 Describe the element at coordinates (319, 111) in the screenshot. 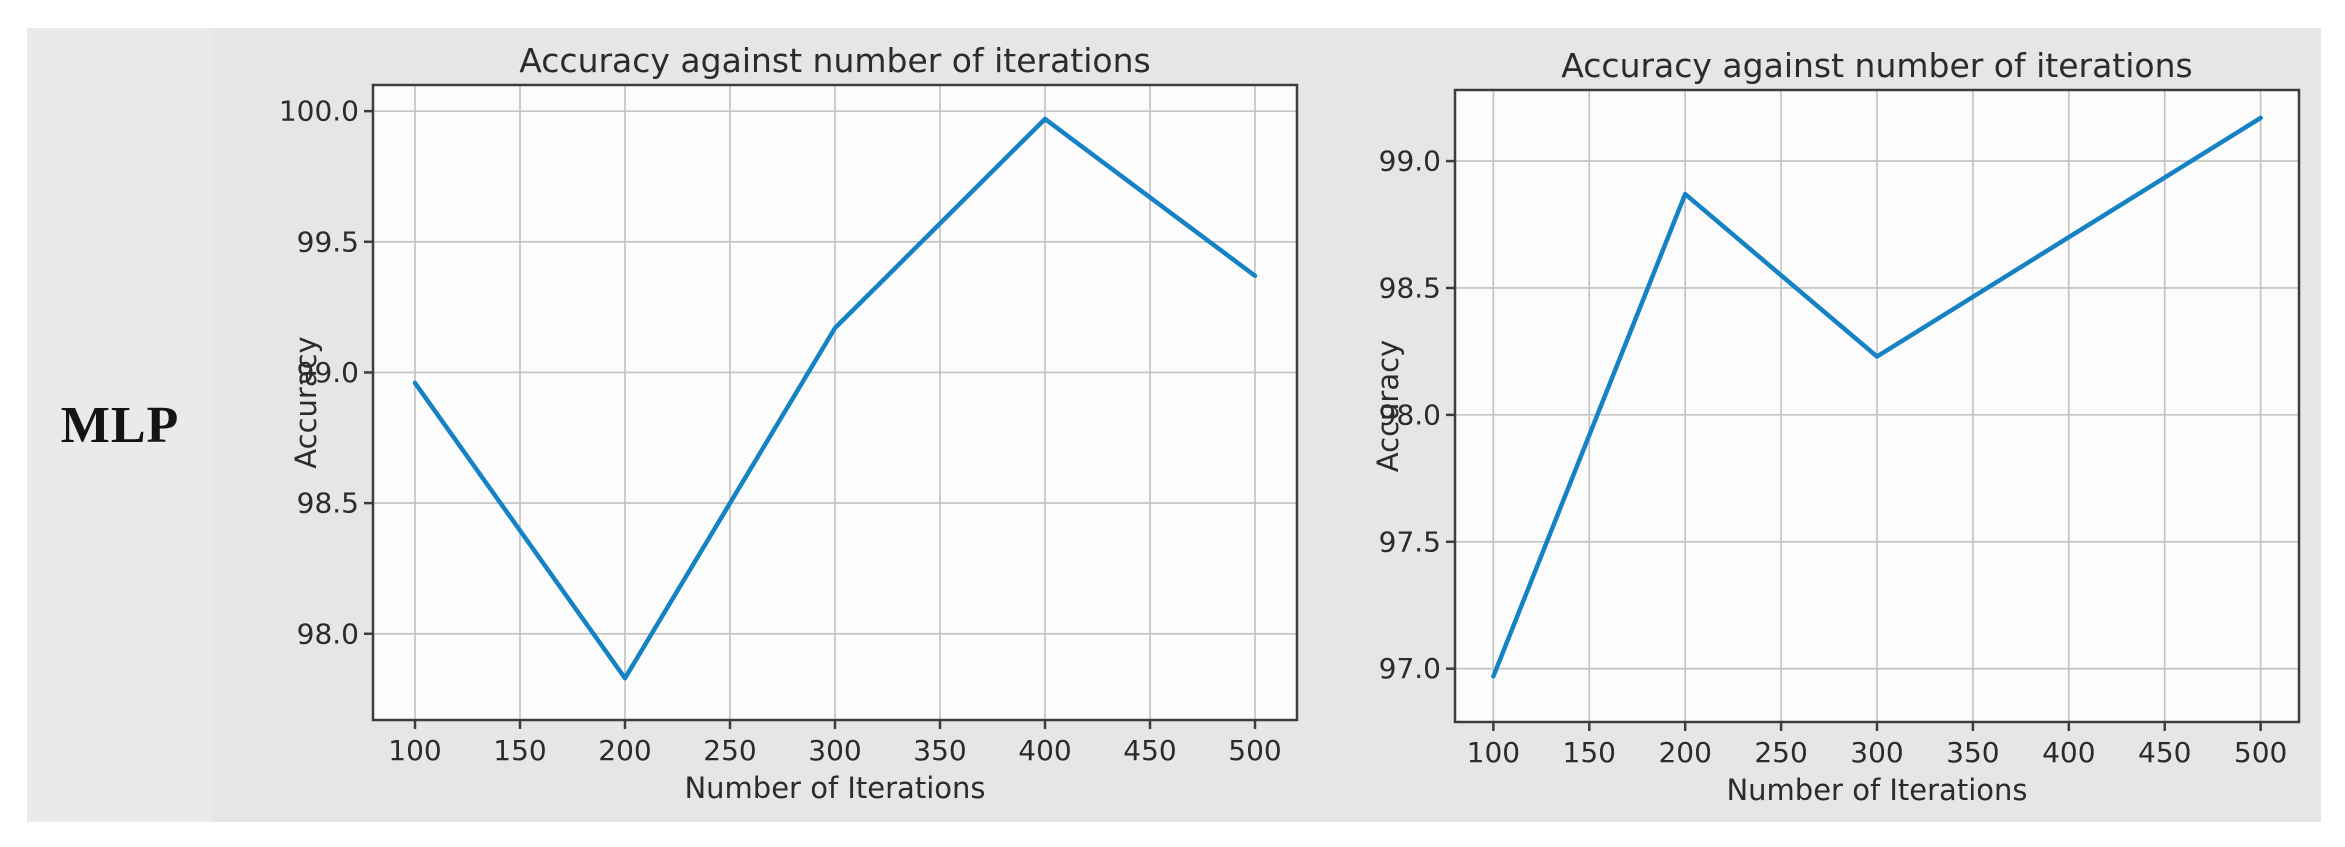

I see `y-tick-label: 100.0` at that location.